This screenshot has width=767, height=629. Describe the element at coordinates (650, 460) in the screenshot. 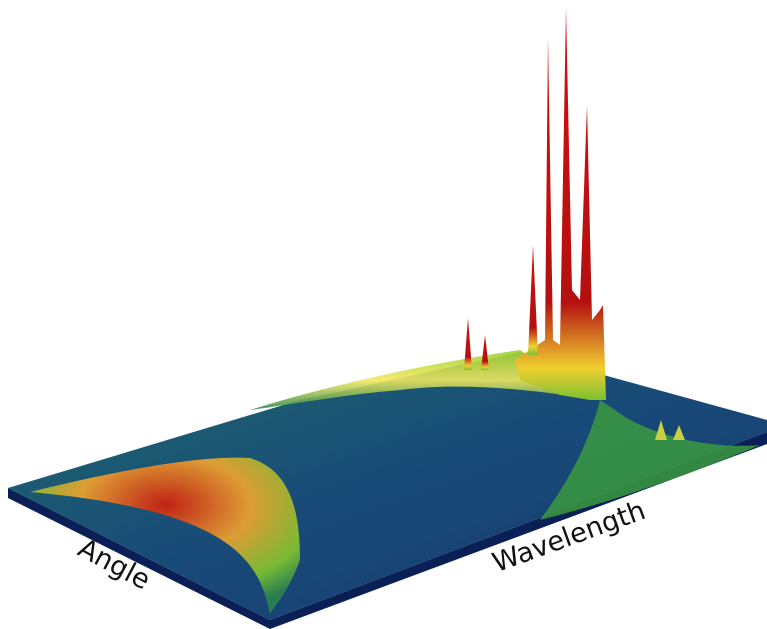

I see `ridge-right` at that location.